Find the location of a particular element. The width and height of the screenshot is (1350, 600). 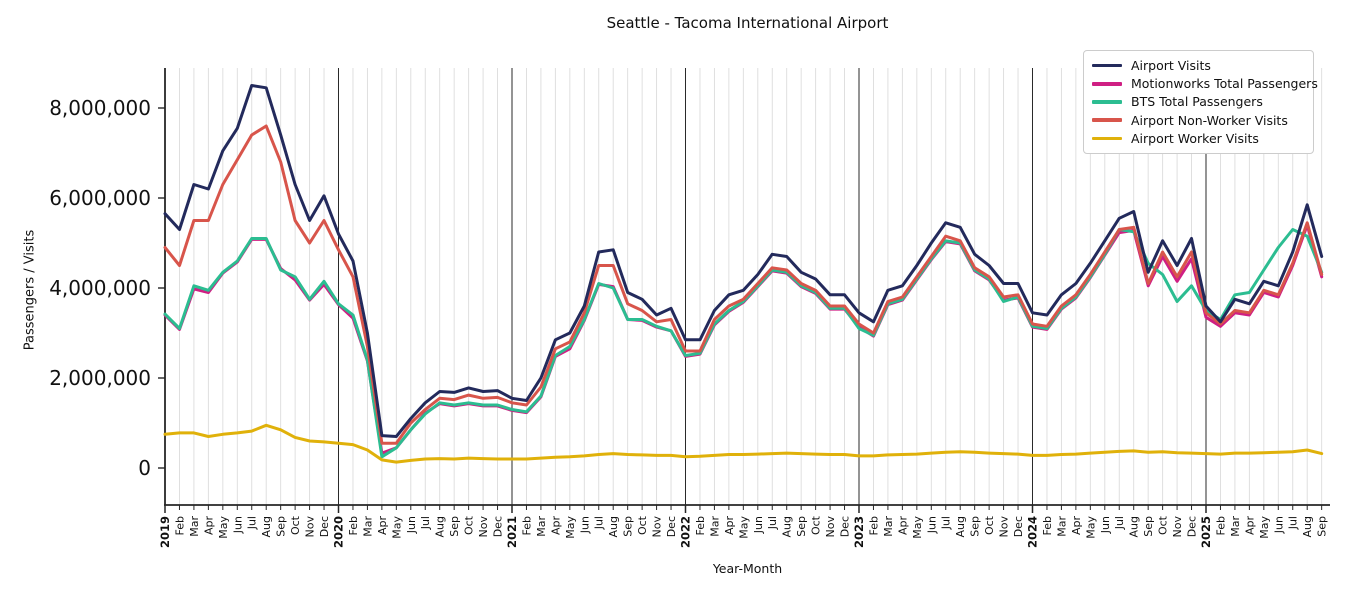

y-axis-ticks: 0 2,000,000 4,000,000 6,000,000 8,000,000 is located at coordinates (107, 288).